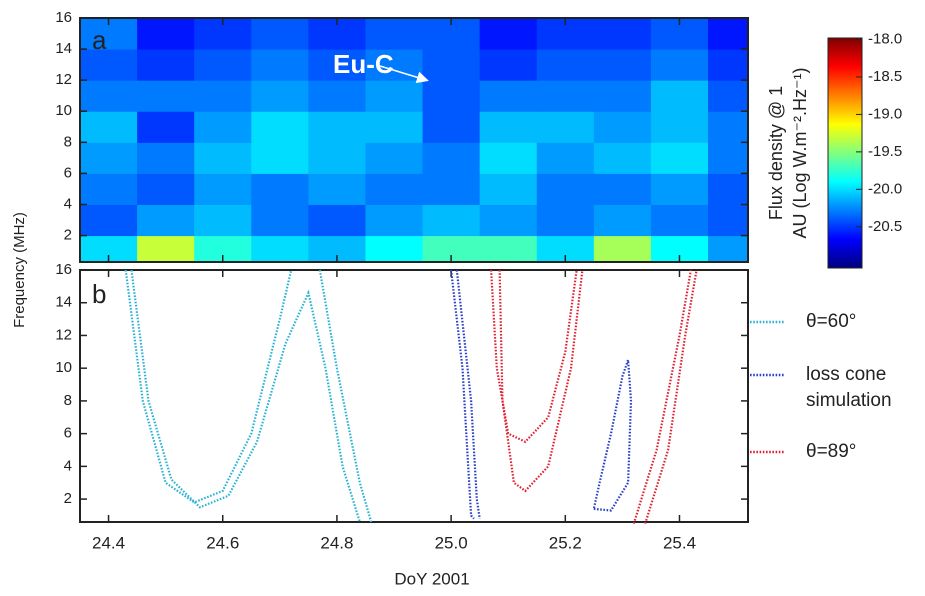 The width and height of the screenshot is (925, 596). Describe the element at coordinates (63, 302) in the screenshot. I see `y-tick-label: 14` at that location.